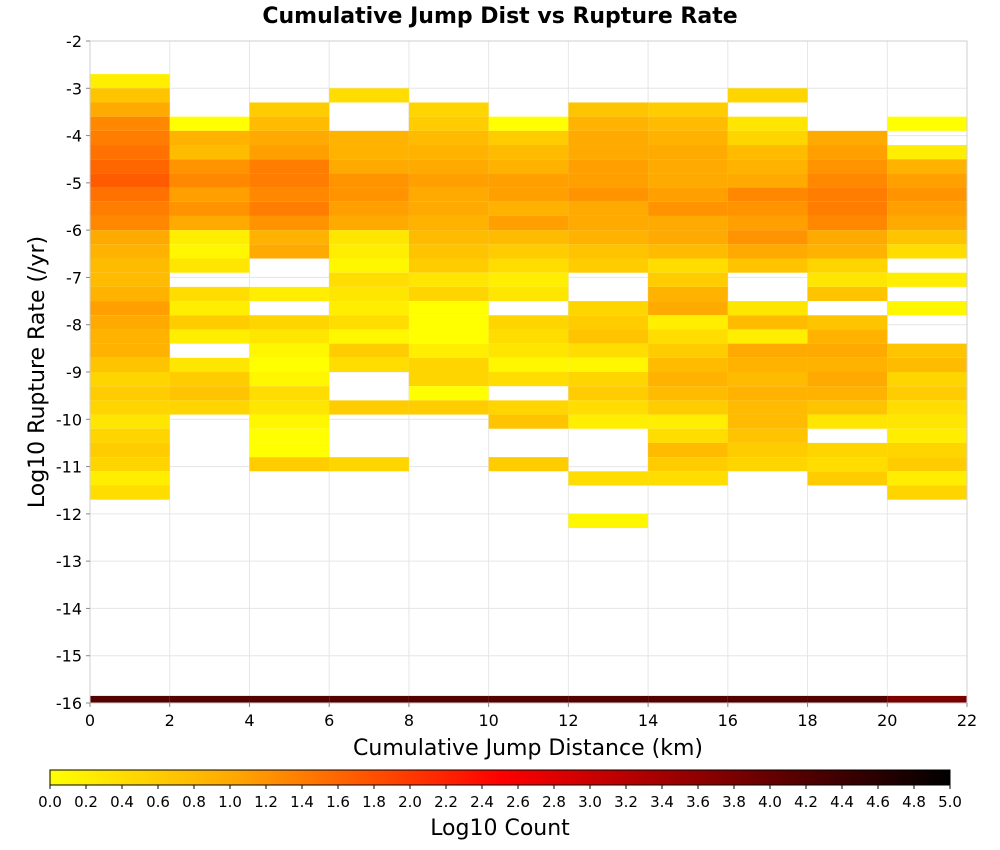 The width and height of the screenshot is (1000, 850). Describe the element at coordinates (74, 372) in the screenshot. I see `y-tick-label-7: -9` at that location.